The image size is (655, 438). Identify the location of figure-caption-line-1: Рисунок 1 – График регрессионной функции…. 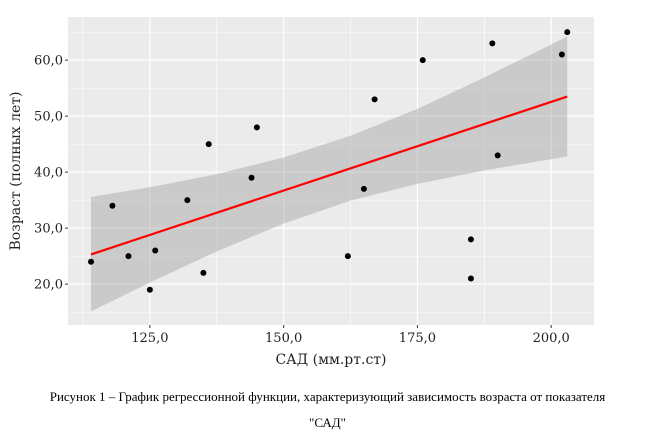
(327, 396).